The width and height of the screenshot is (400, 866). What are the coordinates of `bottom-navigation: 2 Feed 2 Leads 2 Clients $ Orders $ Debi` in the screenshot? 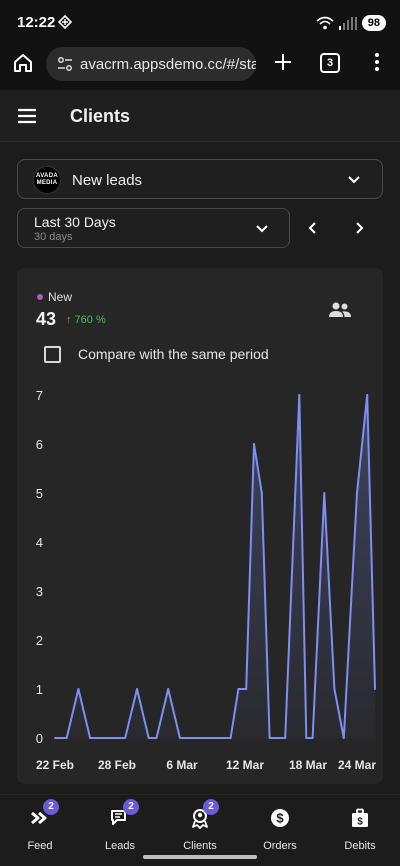 It's located at (200, 830).